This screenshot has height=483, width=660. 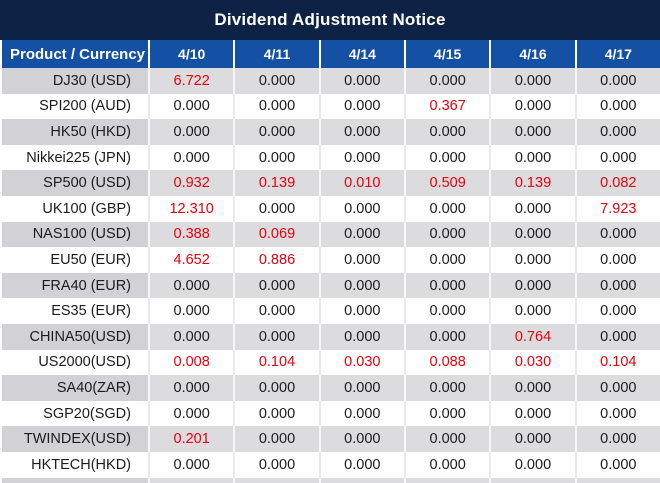 What do you see at coordinates (75, 106) in the screenshot?
I see `product-label: SPI200 (AUD)` at bounding box center [75, 106].